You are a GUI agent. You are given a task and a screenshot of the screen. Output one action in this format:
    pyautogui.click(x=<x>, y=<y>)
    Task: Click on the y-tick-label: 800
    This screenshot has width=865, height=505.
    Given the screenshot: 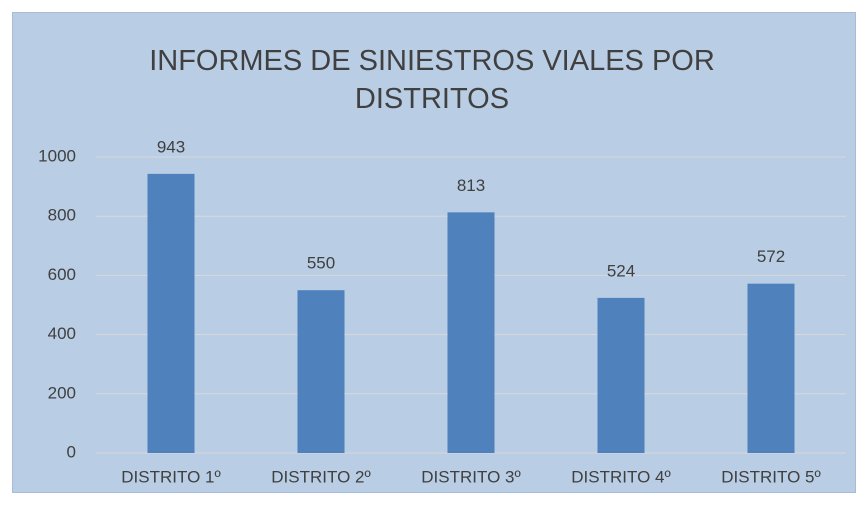 What is the action you would take?
    pyautogui.click(x=62, y=215)
    